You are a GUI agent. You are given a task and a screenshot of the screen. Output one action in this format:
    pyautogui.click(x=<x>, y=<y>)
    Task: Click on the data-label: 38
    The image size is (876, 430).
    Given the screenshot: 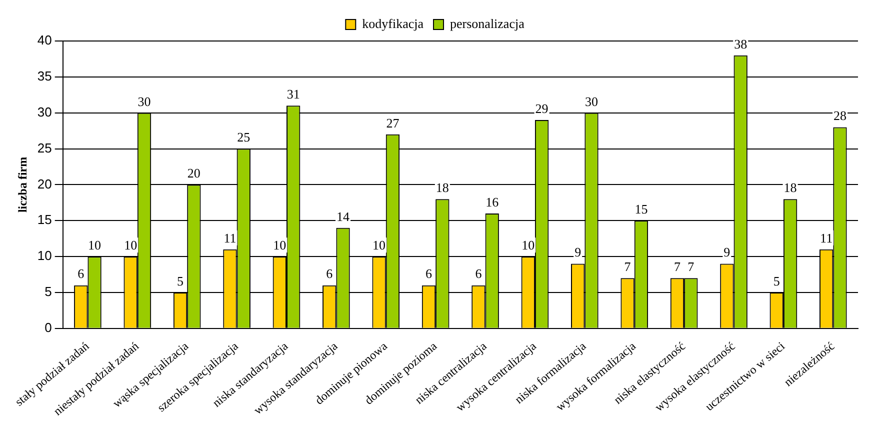 What is the action you would take?
    pyautogui.click(x=741, y=44)
    